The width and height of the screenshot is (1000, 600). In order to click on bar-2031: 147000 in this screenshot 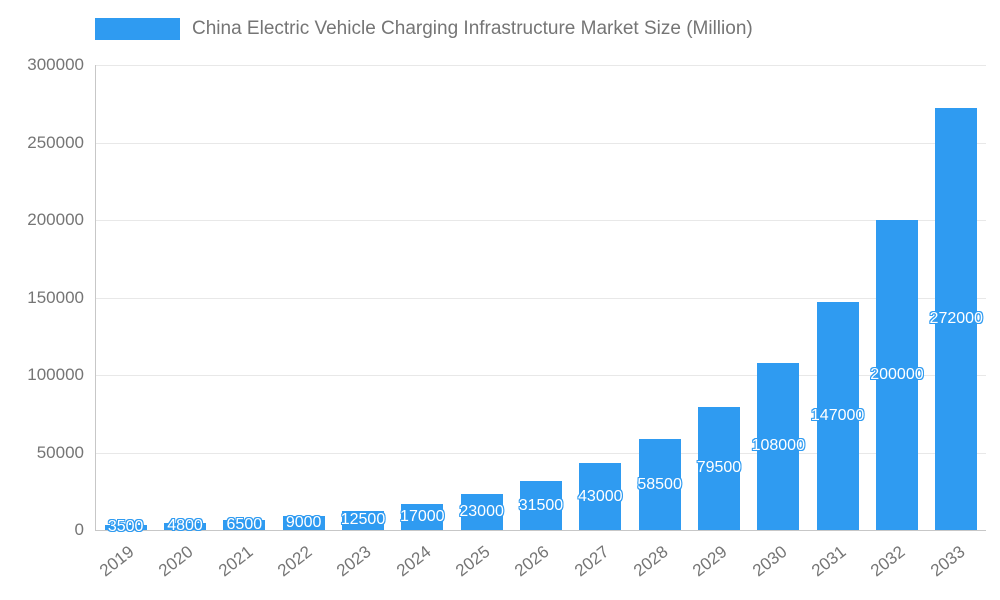, I will do `click(837, 416)`.